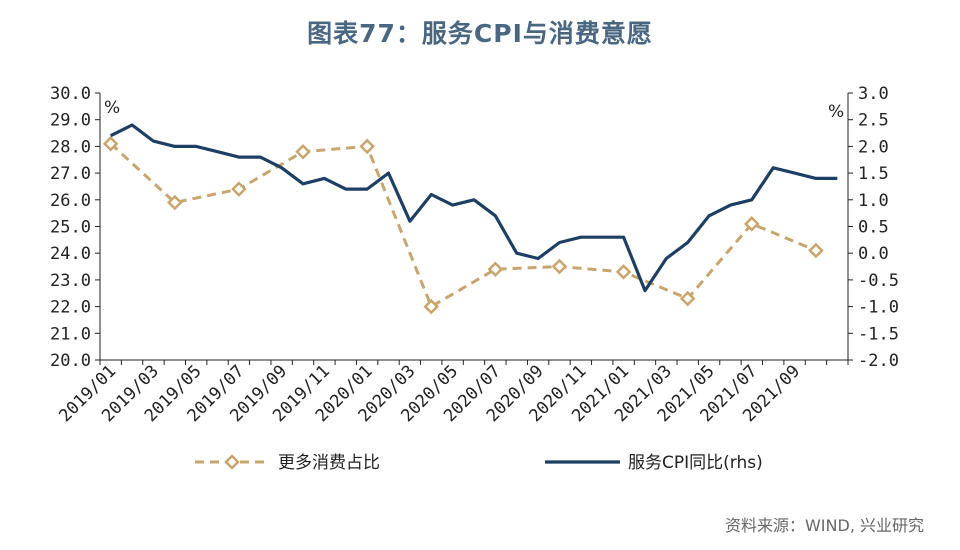  I want to click on right-axis-tick-label: 1.5, so click(873, 174).